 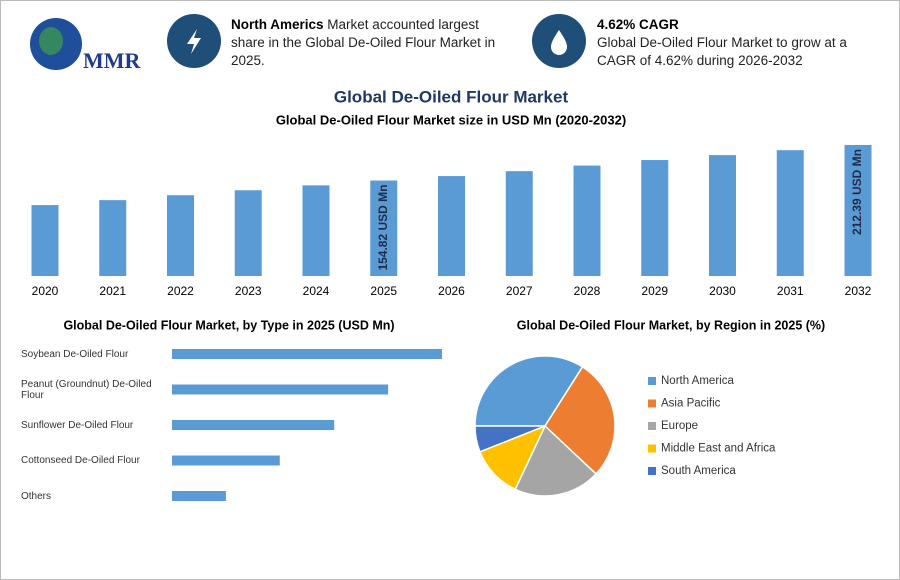 What do you see at coordinates (451, 291) in the screenshot?
I see `x-tick-label: 2026` at bounding box center [451, 291].